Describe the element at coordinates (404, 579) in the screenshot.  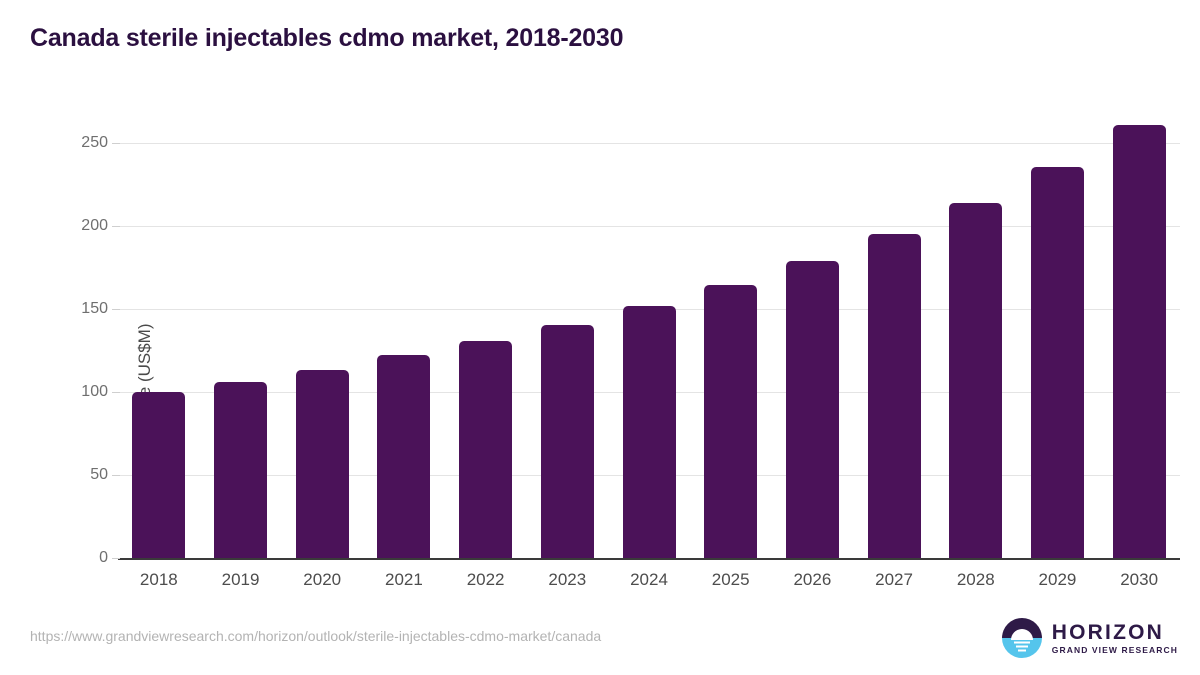
I see `x-tick-label: 2021` at that location.